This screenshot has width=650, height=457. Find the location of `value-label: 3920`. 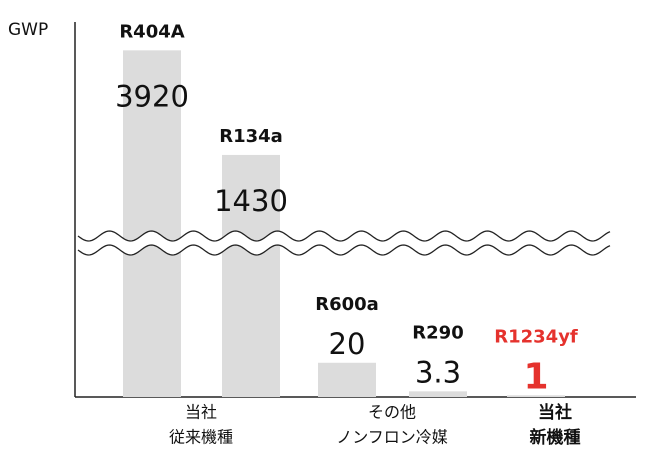

value-label: 3920 is located at coordinates (152, 96).